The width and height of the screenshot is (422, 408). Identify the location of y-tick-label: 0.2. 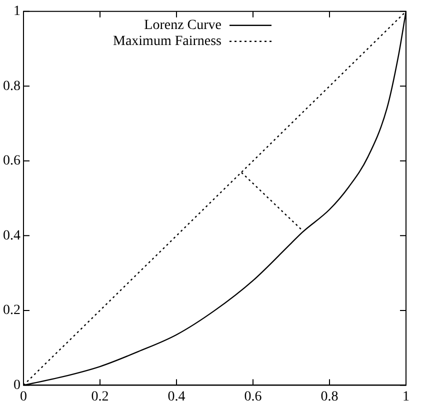
(11, 310).